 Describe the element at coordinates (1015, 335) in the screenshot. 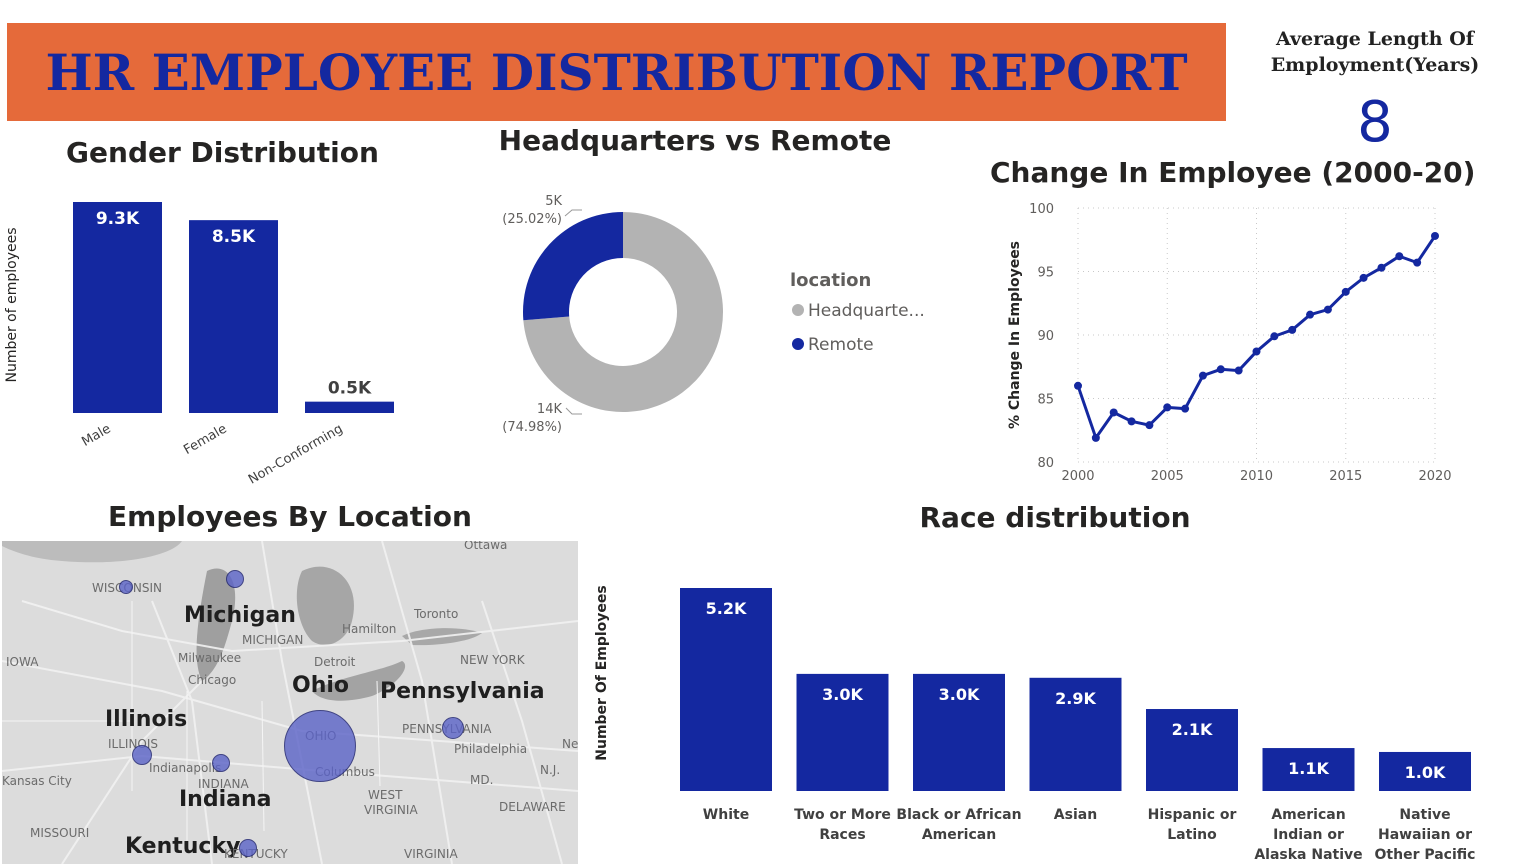

I see `change-y-label: % Change In Employees` at that location.